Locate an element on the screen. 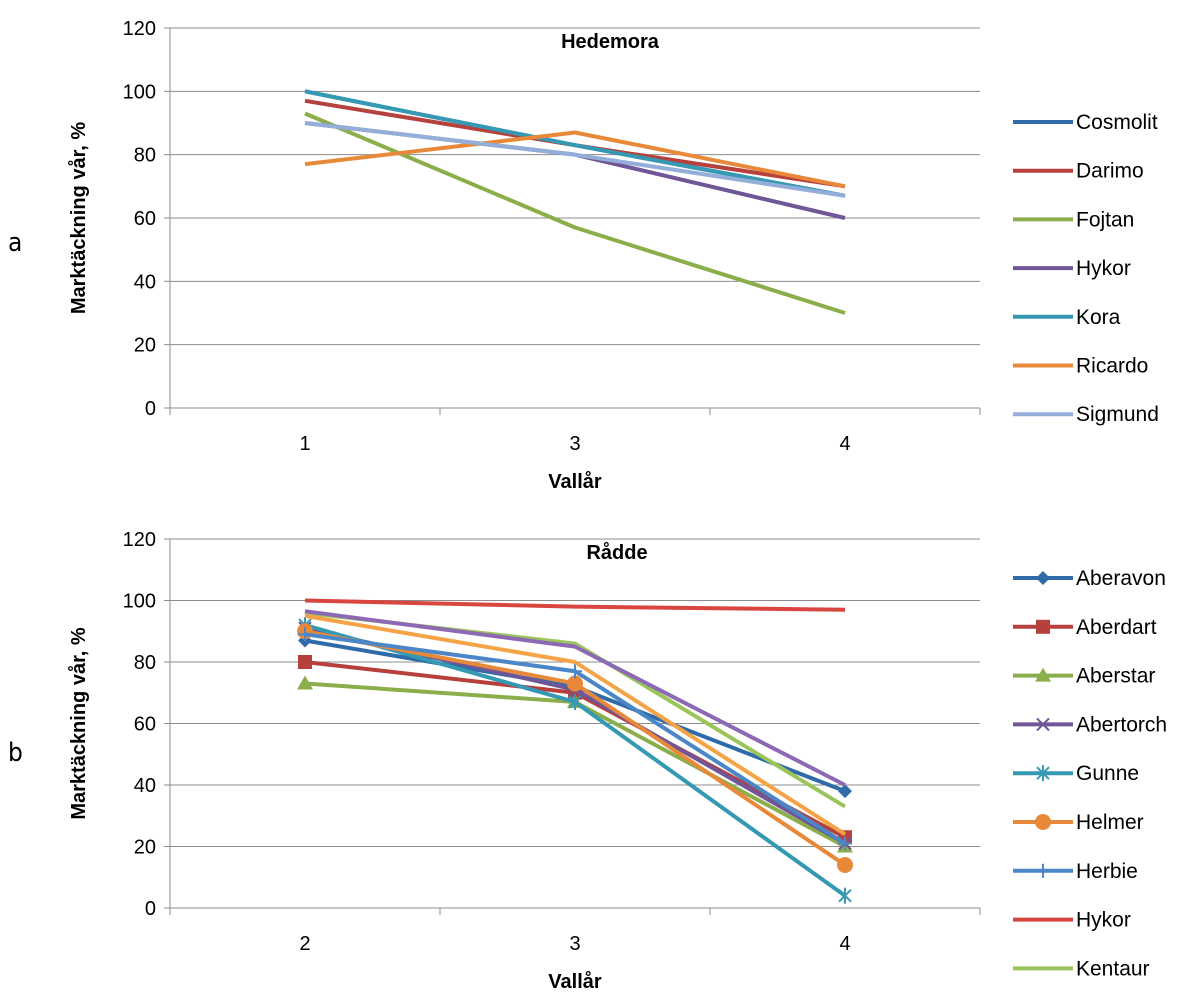 Image resolution: width=1189 pixels, height=994 pixels. legend-marker-aberdart is located at coordinates (1043, 626).